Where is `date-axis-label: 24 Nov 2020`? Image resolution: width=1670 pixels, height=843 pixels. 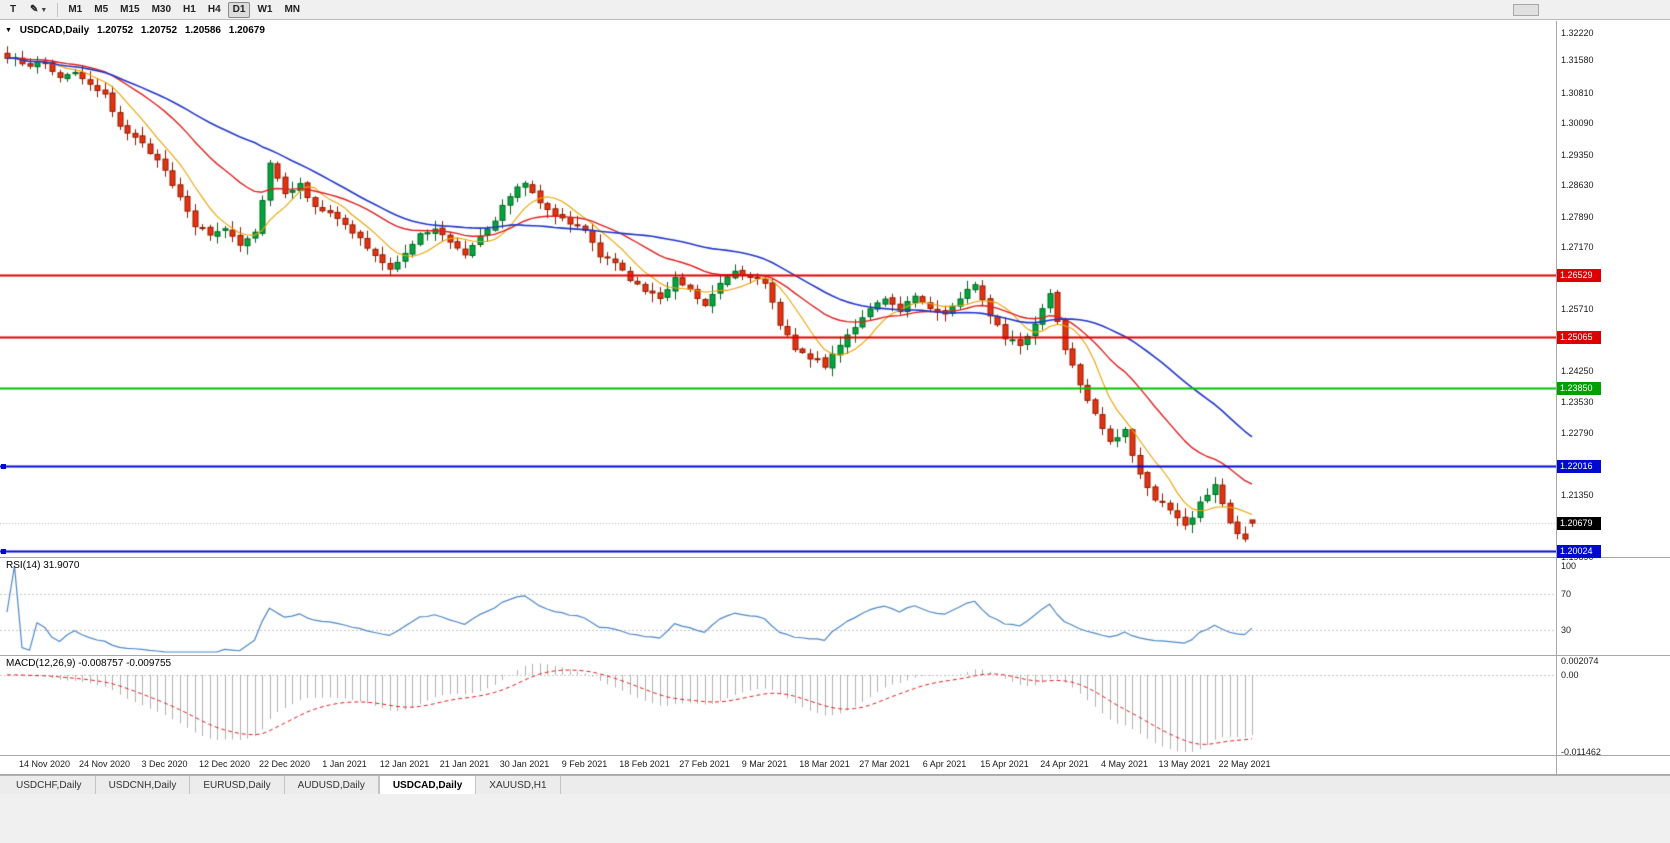 date-axis-label: 24 Nov 2020 is located at coordinates (104, 764).